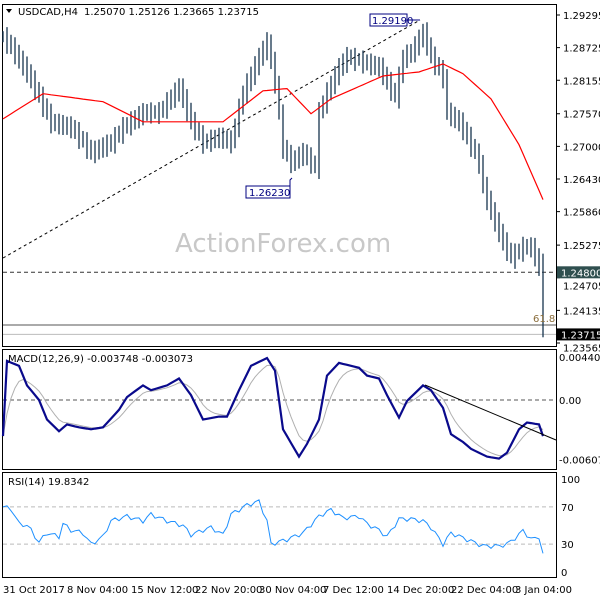 This screenshot has height=600, width=600. What do you see at coordinates (581, 147) in the screenshot?
I see `y-tick-label: 1.27000` at bounding box center [581, 147].